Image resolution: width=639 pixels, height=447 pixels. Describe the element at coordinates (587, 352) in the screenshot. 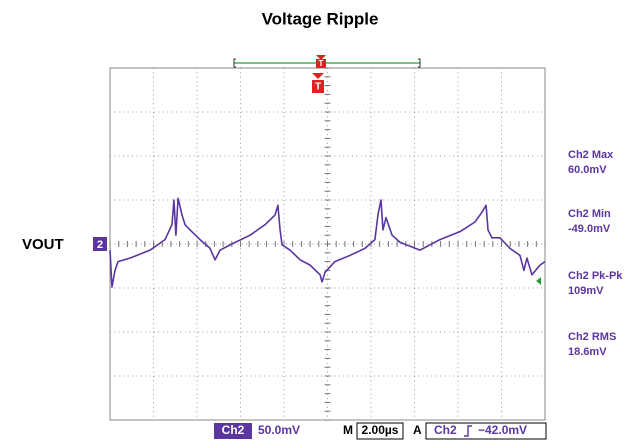

I see `measurement-value: 18.6mV` at that location.